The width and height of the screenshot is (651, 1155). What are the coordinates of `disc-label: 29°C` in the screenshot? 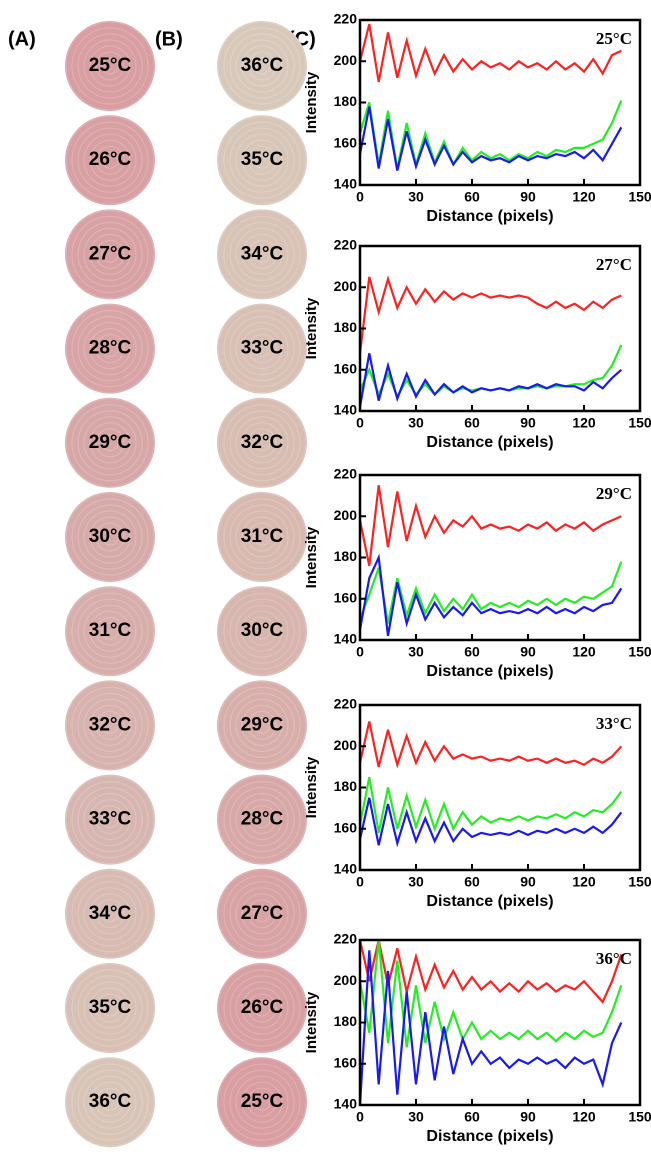 It's located at (110, 442).